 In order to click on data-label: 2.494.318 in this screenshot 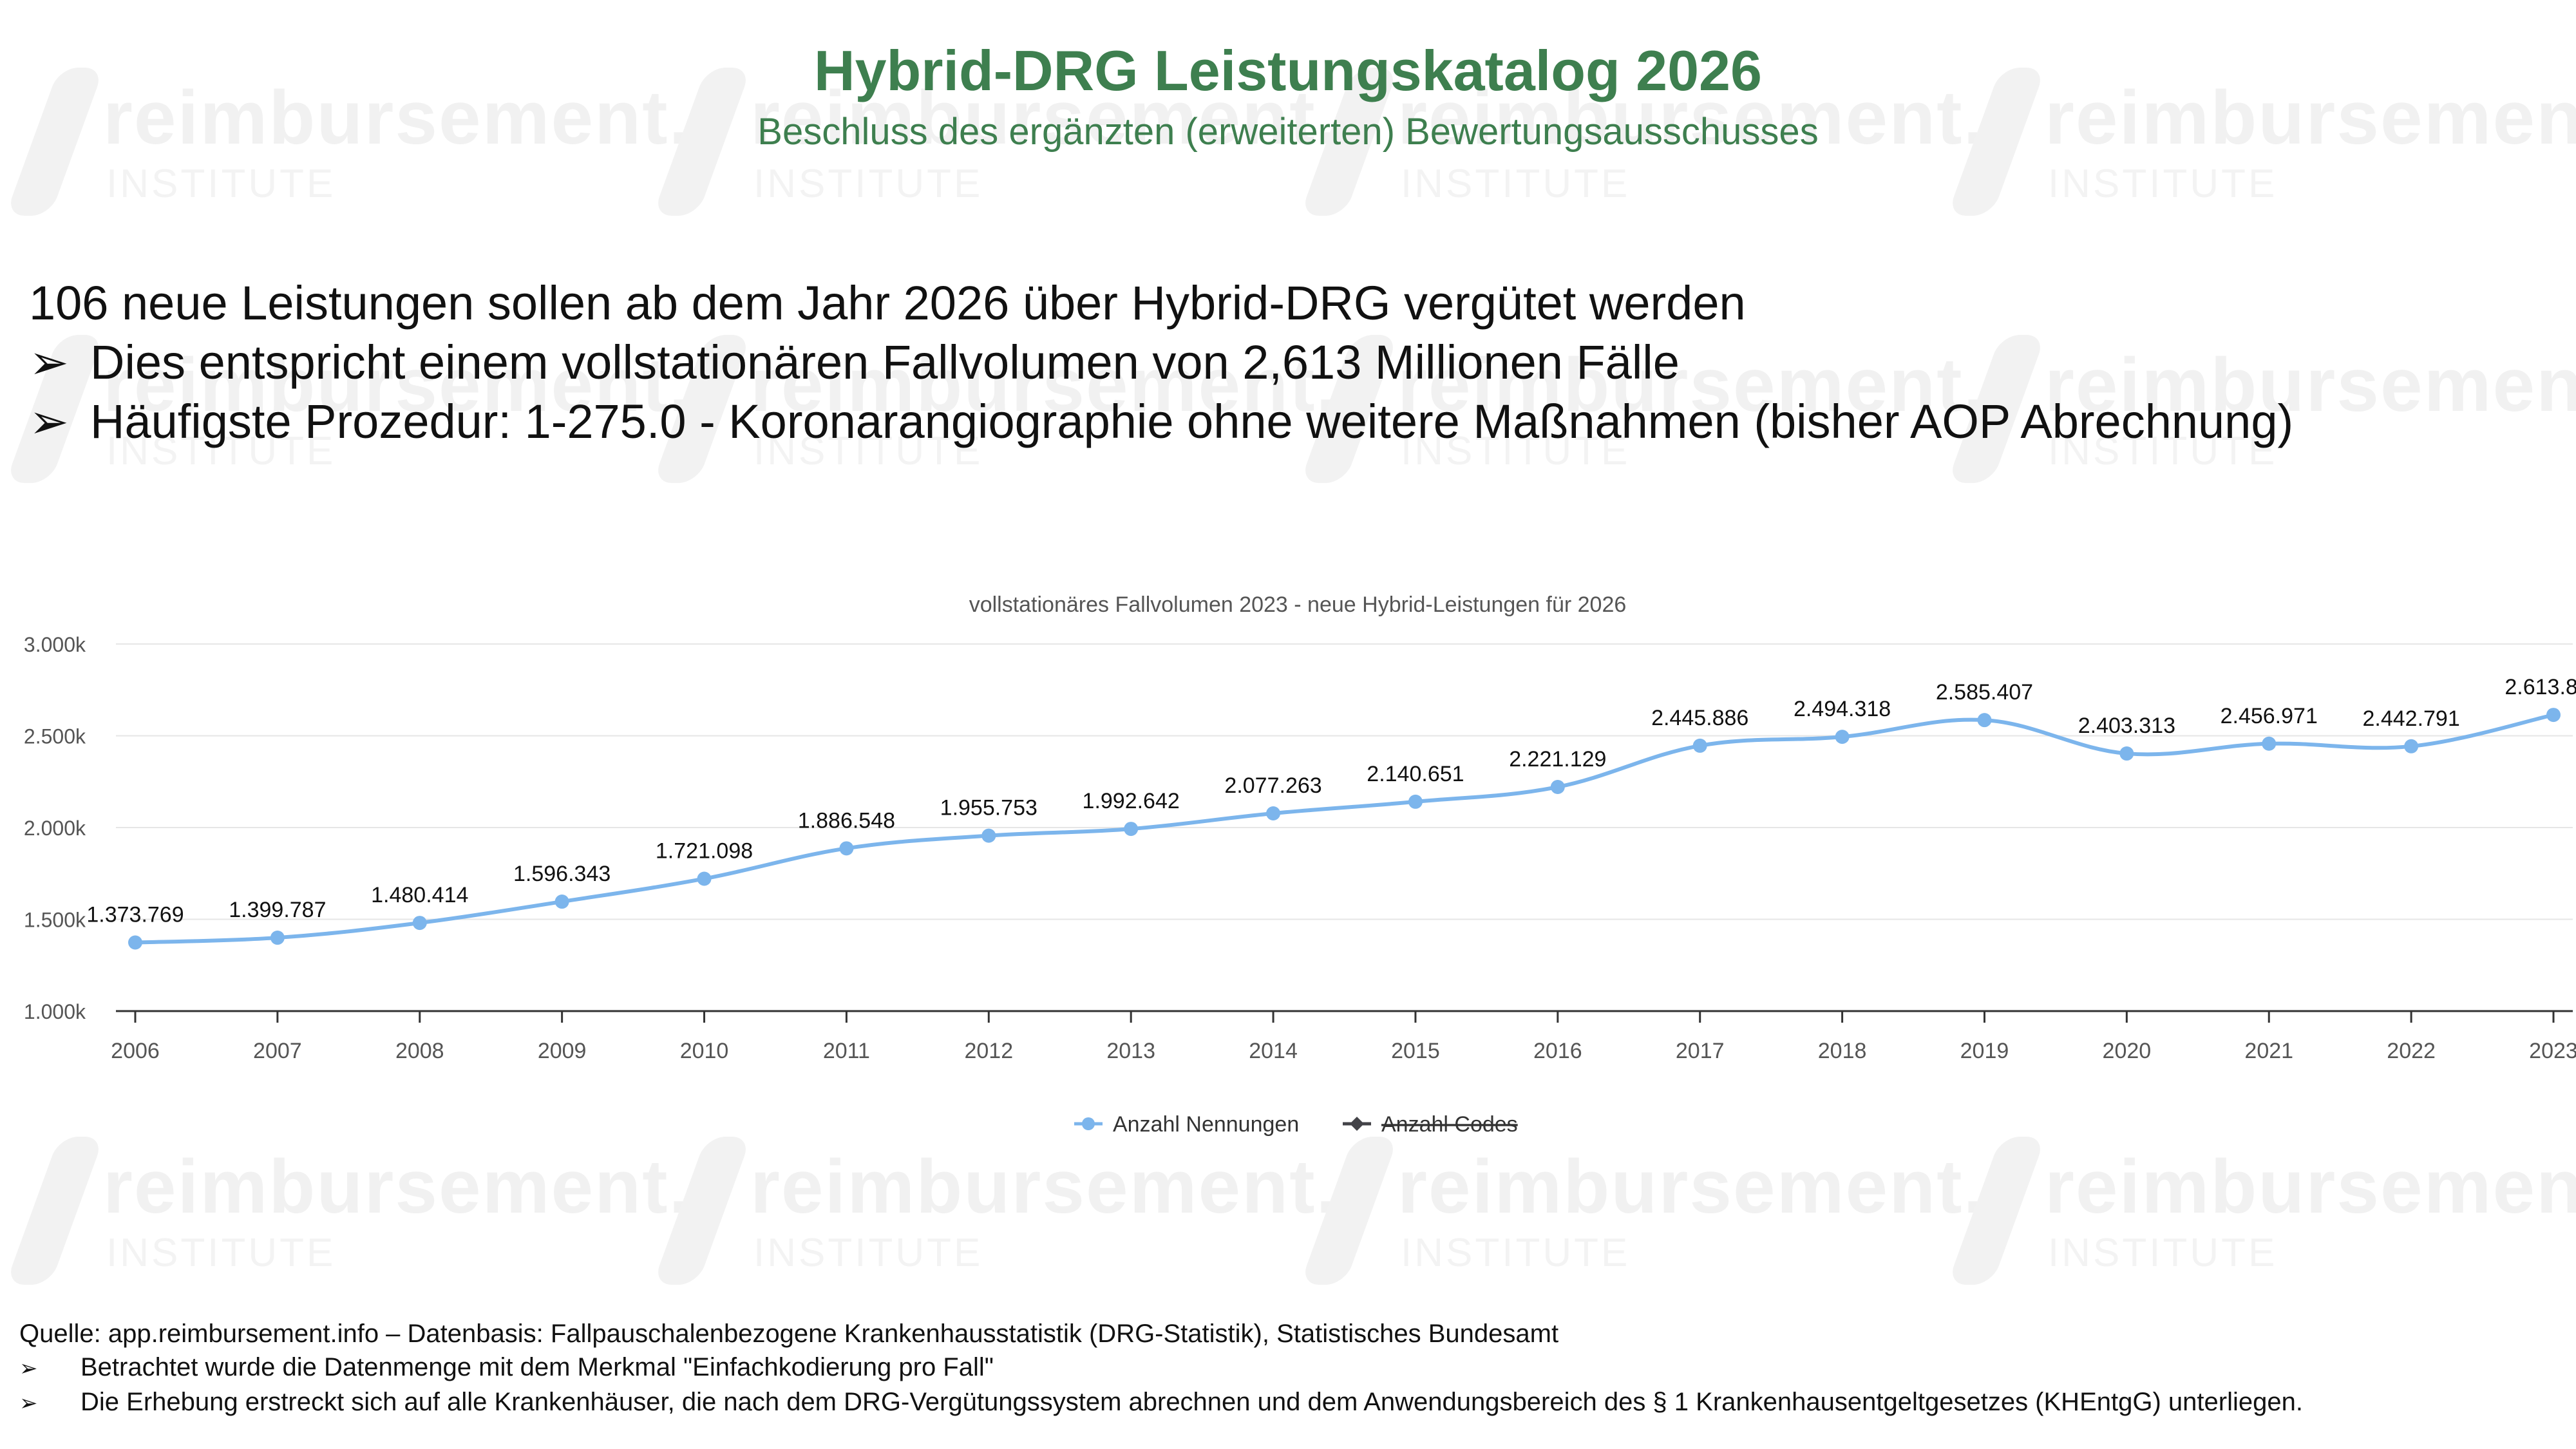, I will do `click(1843, 709)`.